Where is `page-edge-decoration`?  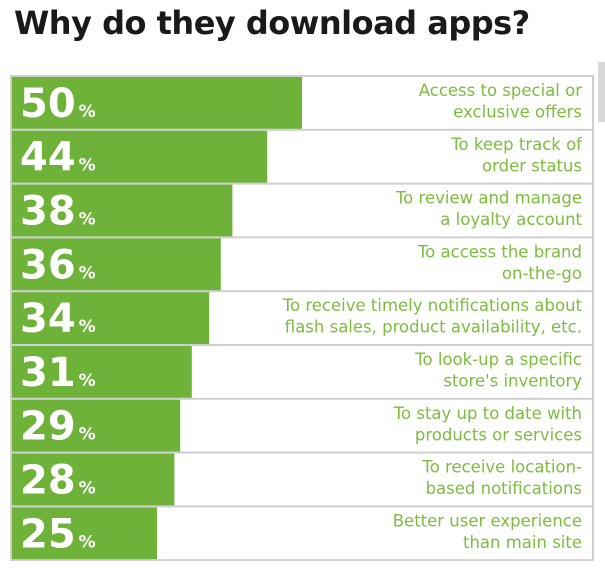 page-edge-decoration is located at coordinates (601, 92).